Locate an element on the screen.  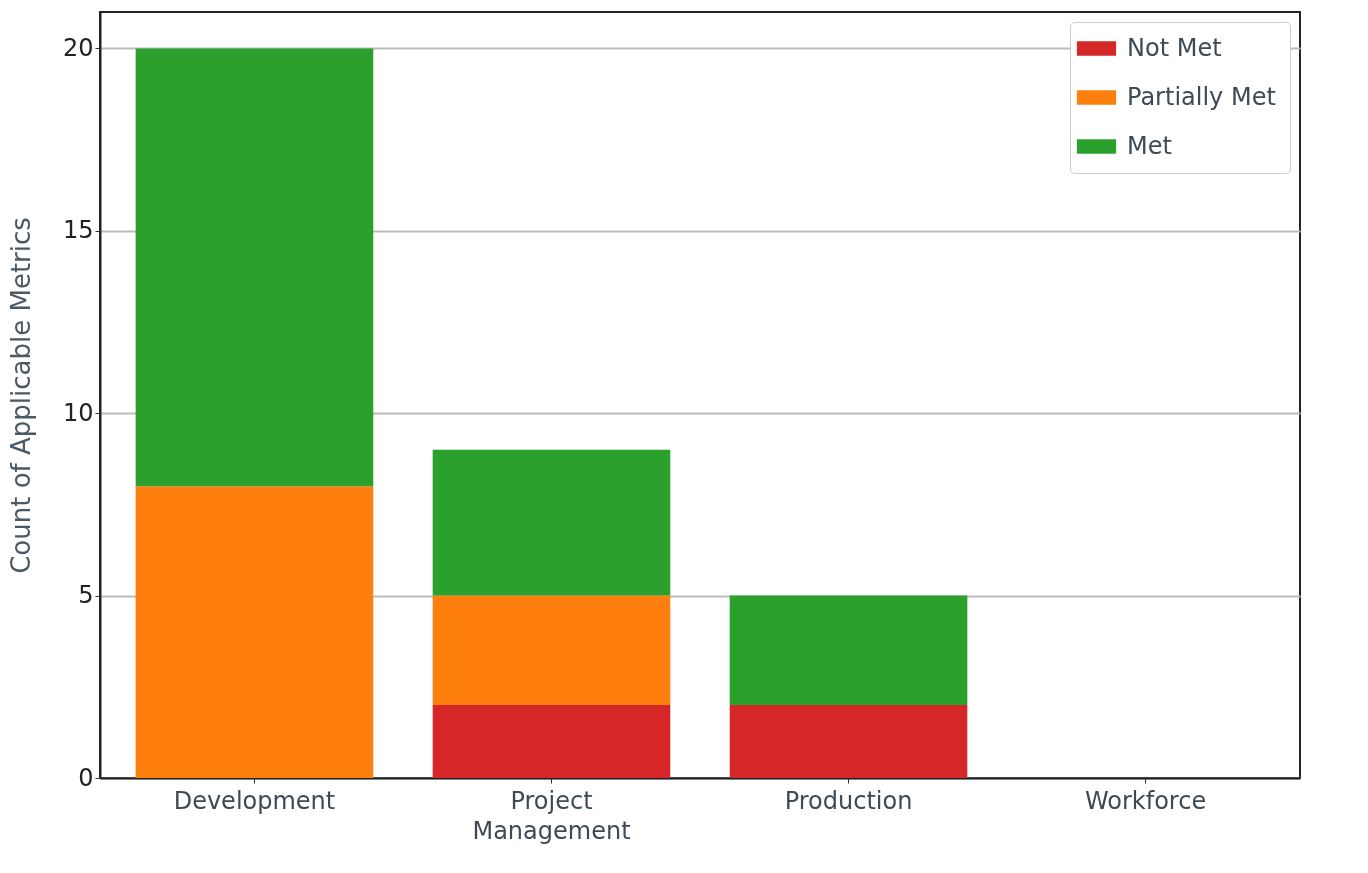
x-tick-label: Development is located at coordinates (254, 800).